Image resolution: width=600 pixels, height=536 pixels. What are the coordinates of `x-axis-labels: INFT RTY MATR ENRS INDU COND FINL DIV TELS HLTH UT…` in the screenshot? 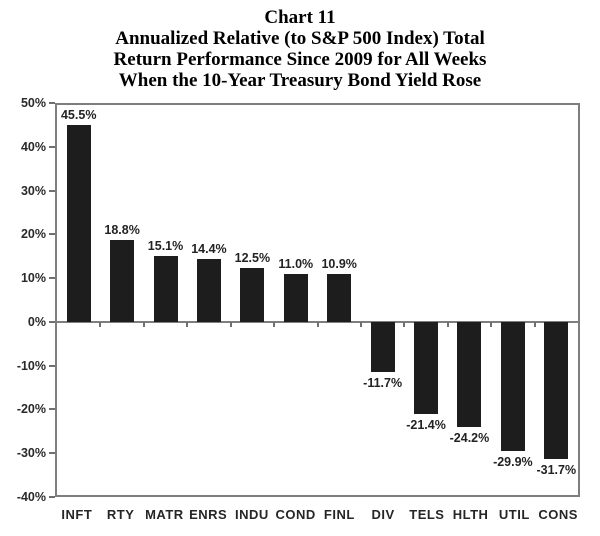 It's located at (317, 515).